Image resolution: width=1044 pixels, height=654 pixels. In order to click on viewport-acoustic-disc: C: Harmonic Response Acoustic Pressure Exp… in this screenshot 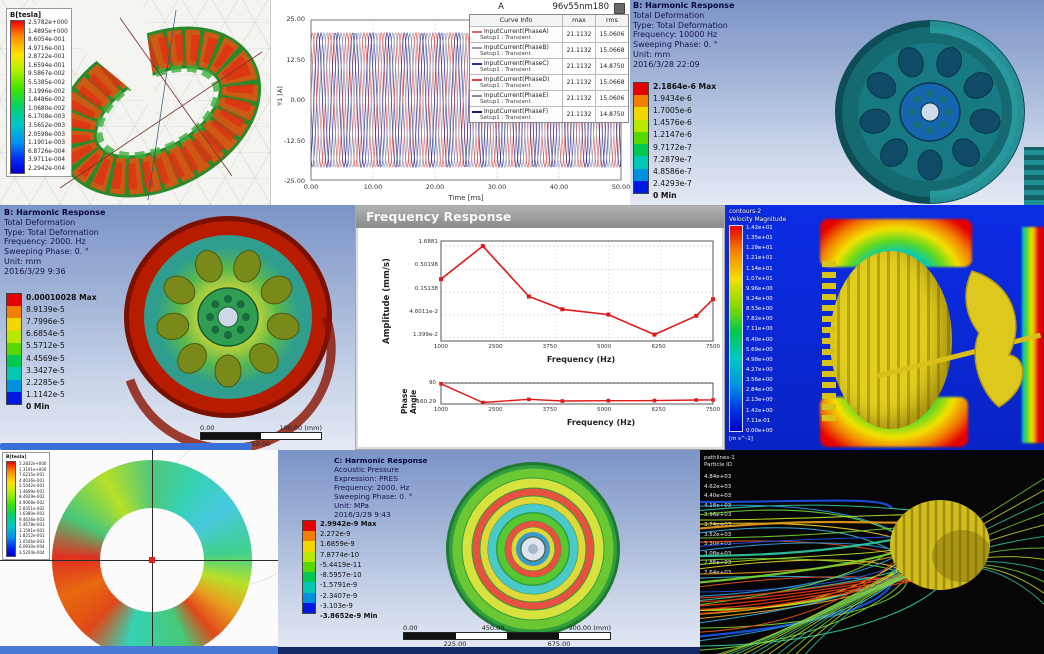, I will do `click(489, 552)`.